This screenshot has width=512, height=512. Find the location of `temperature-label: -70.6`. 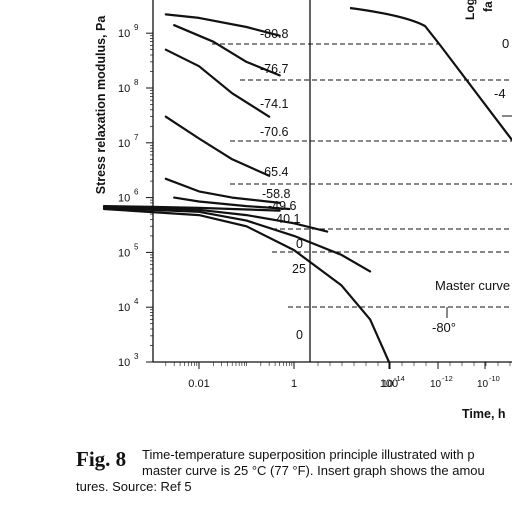

temperature-label: -70.6 is located at coordinates (274, 132).